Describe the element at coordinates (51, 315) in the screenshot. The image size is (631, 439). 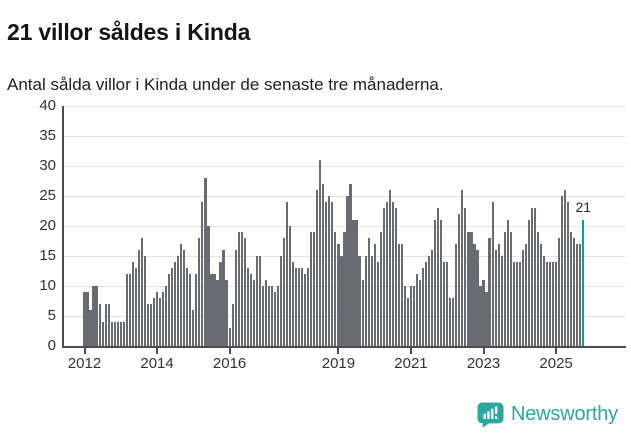
I see `y-axis-tick-label: 5` at that location.